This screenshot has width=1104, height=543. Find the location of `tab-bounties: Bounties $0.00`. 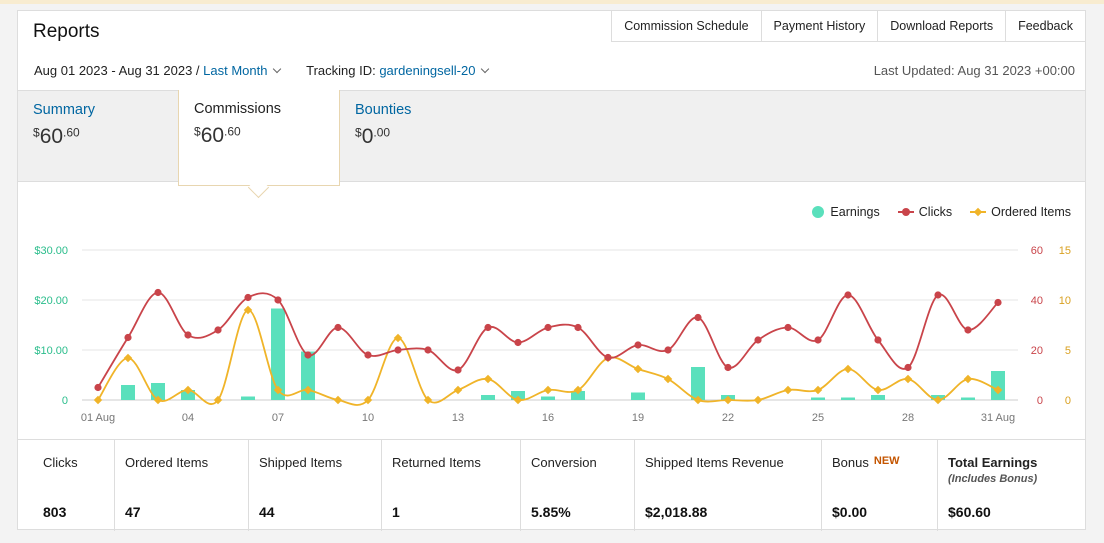

tab-bounties: Bounties $0.00 is located at coordinates (440, 136).